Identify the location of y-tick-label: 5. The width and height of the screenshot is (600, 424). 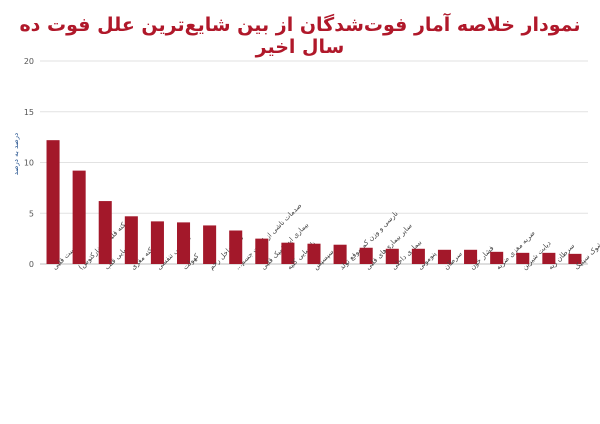
(31, 213).